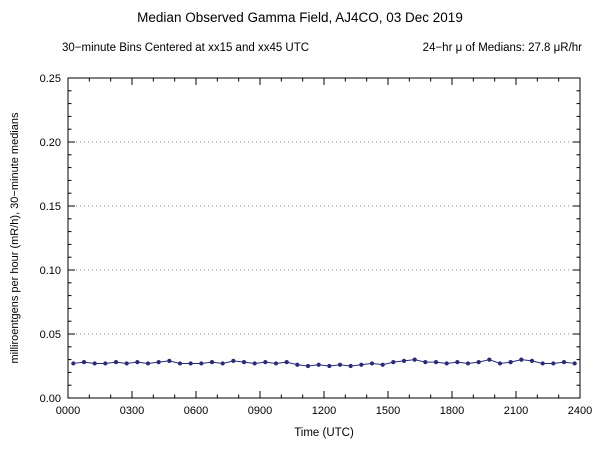  Describe the element at coordinates (580, 411) in the screenshot. I see `x-tick-label: 2400` at that location.